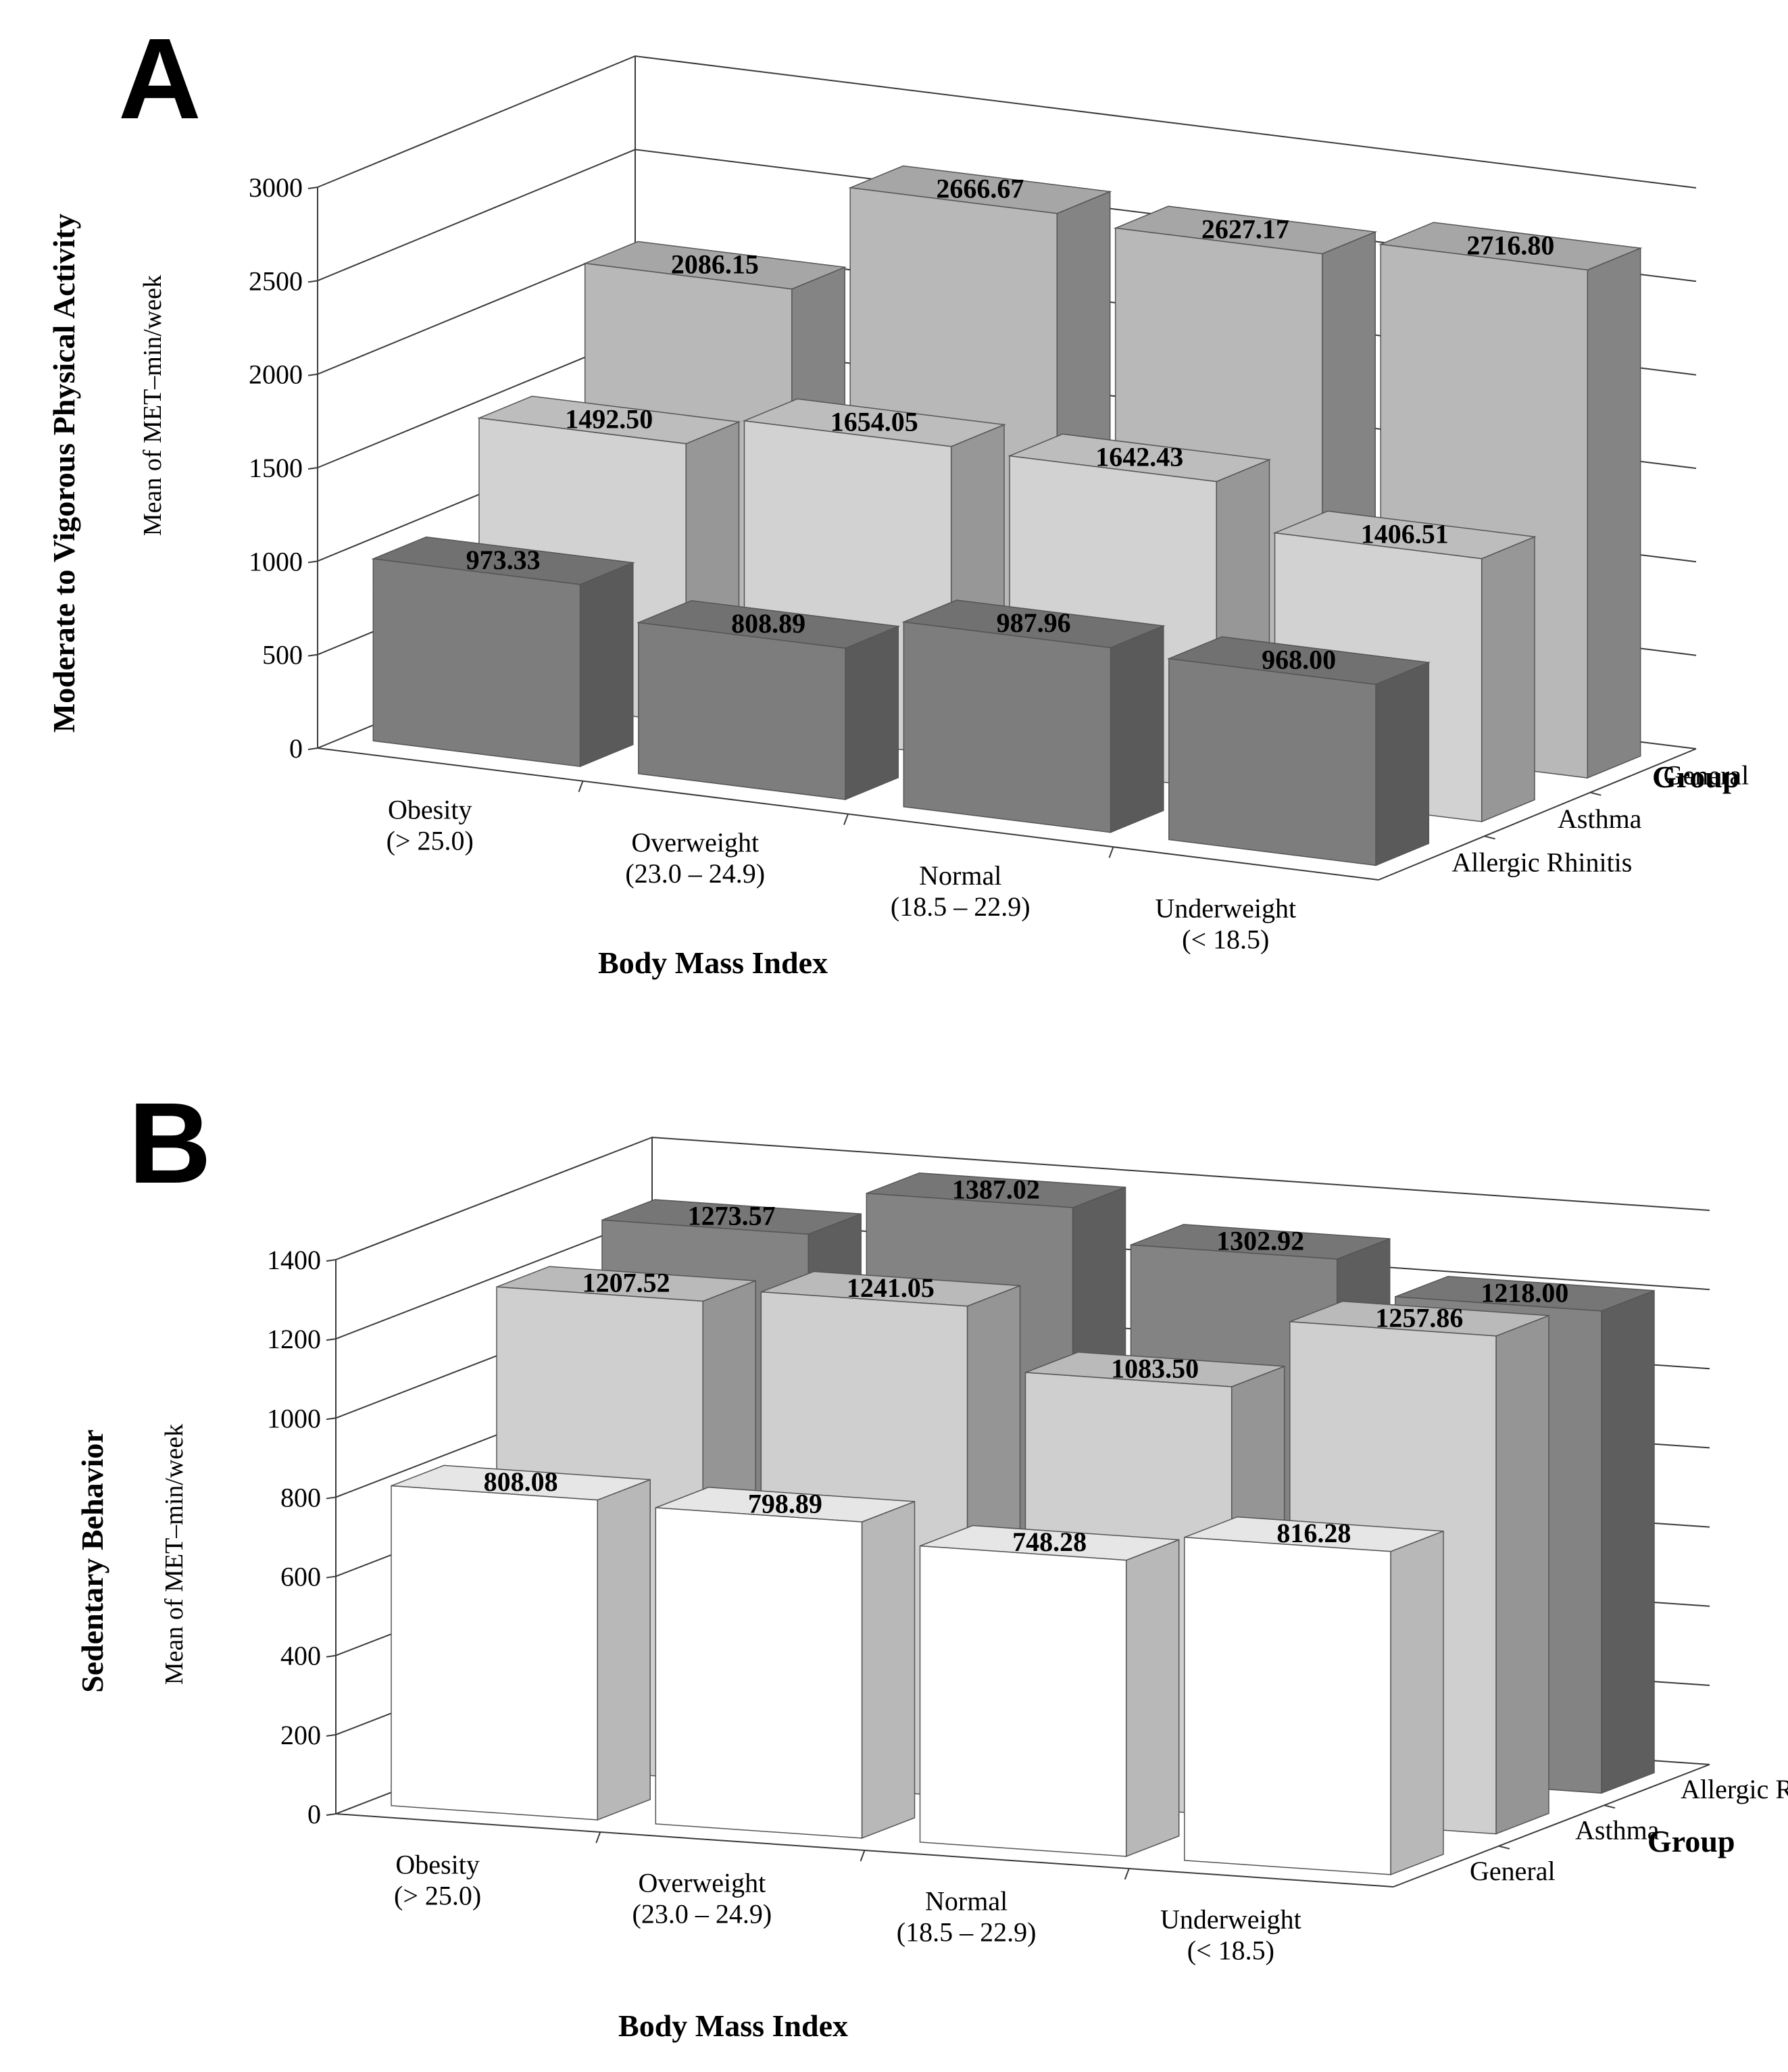 This screenshot has height=2072, width=1788. Describe the element at coordinates (92, 1561) in the screenshot. I see `y-axis-title: Sedentary Behavior` at that location.